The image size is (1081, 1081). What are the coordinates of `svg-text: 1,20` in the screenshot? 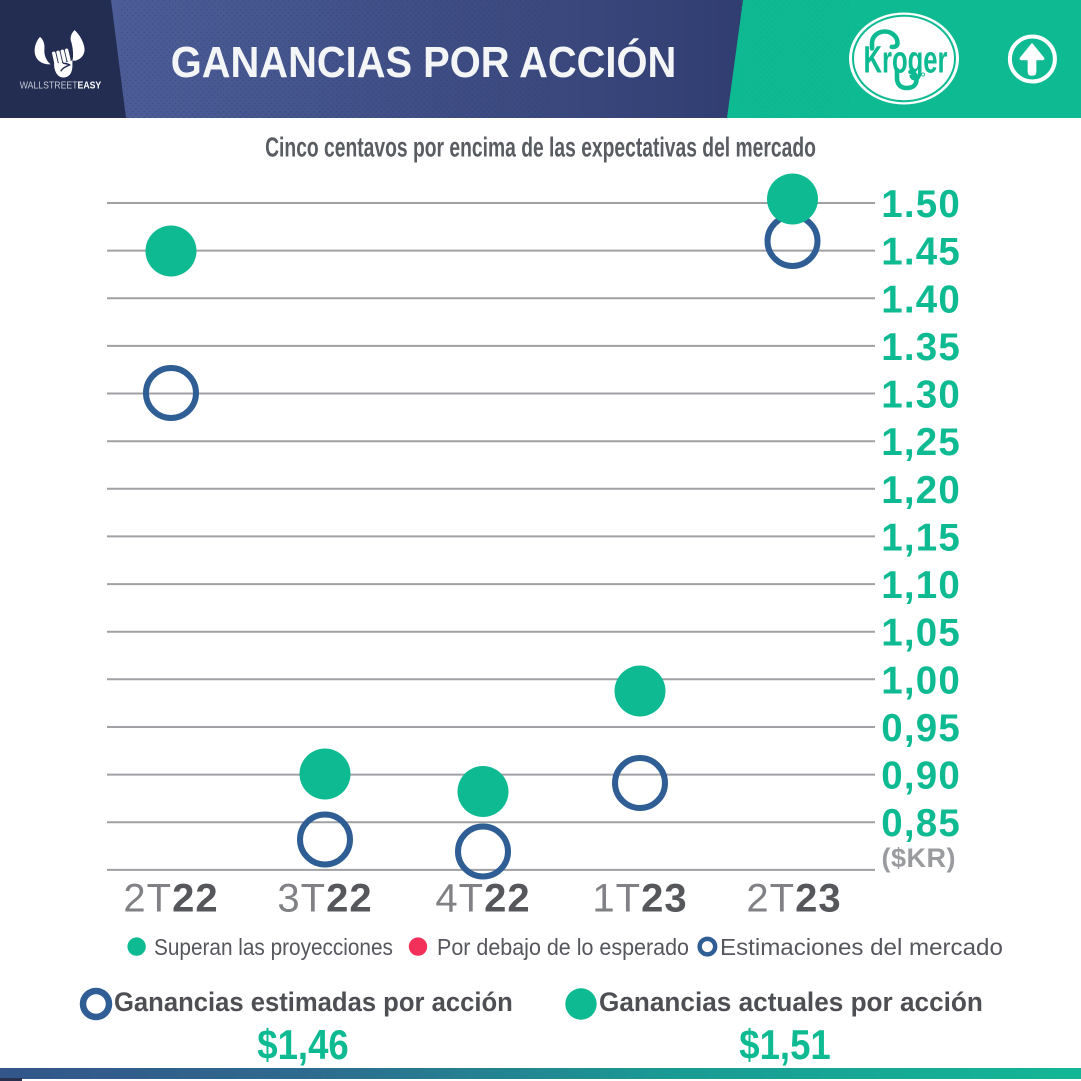 It's located at (921, 490).